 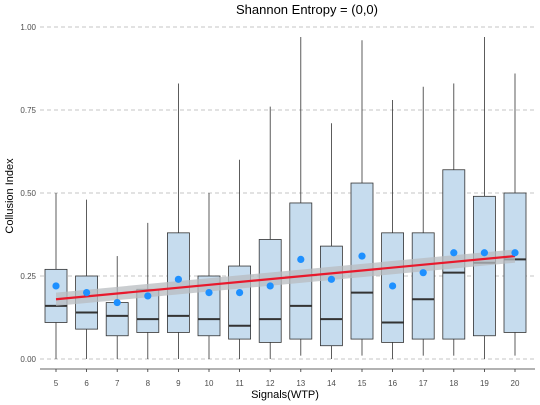 What do you see at coordinates (484, 383) in the screenshot?
I see `x-tick-label: 19` at bounding box center [484, 383].